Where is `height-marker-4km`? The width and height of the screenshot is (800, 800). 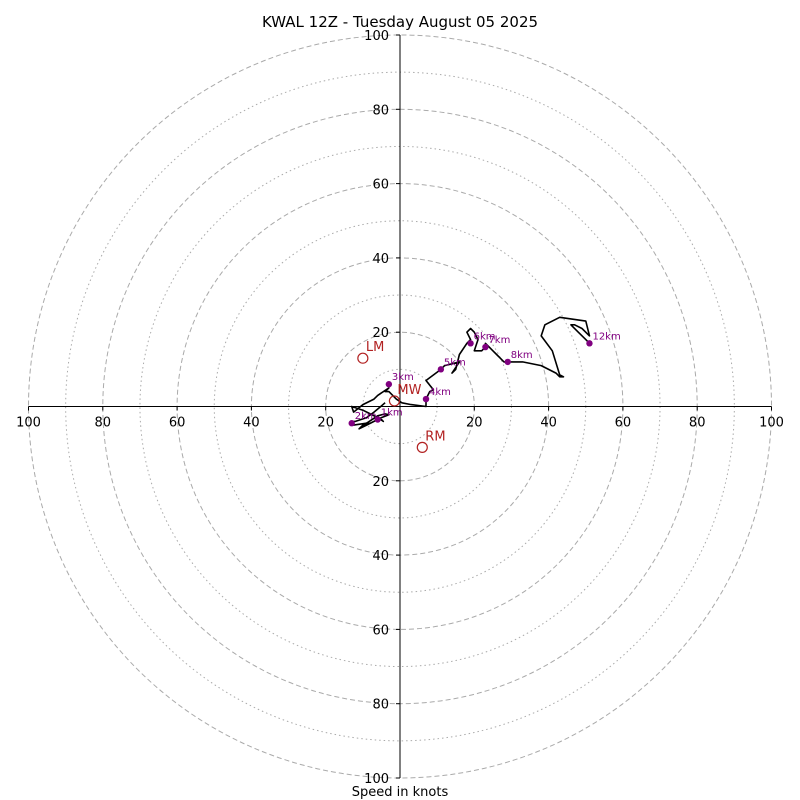 height-marker-4km is located at coordinates (426, 399).